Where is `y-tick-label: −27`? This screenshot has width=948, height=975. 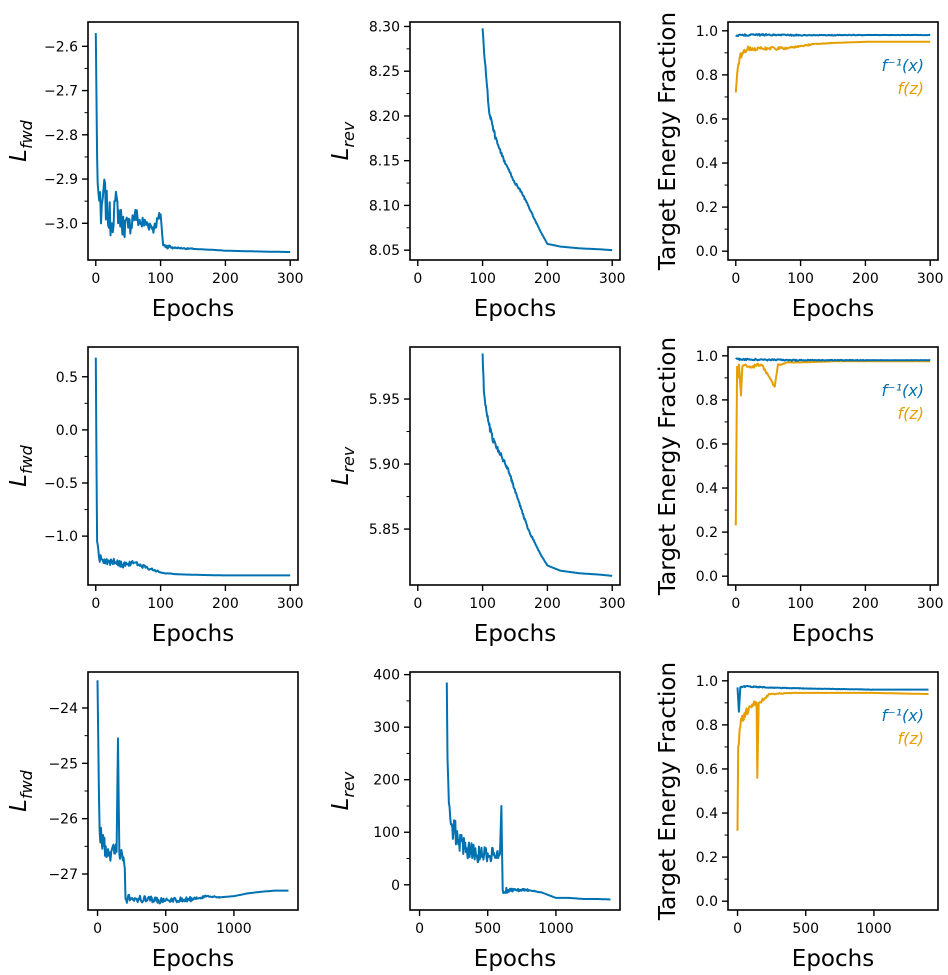
y-tick-label: −27 is located at coordinates (63, 875).